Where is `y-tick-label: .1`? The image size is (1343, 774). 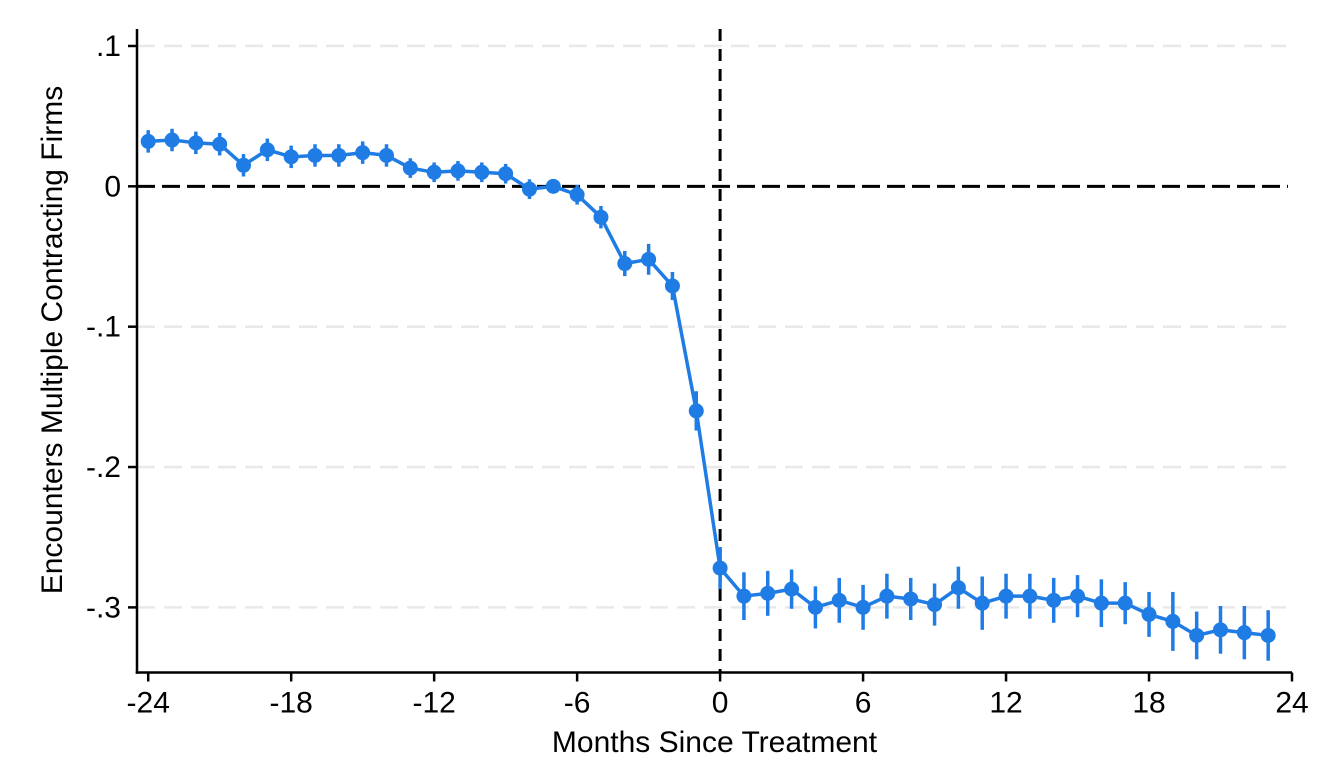 y-tick-label: .1 is located at coordinates (108, 46).